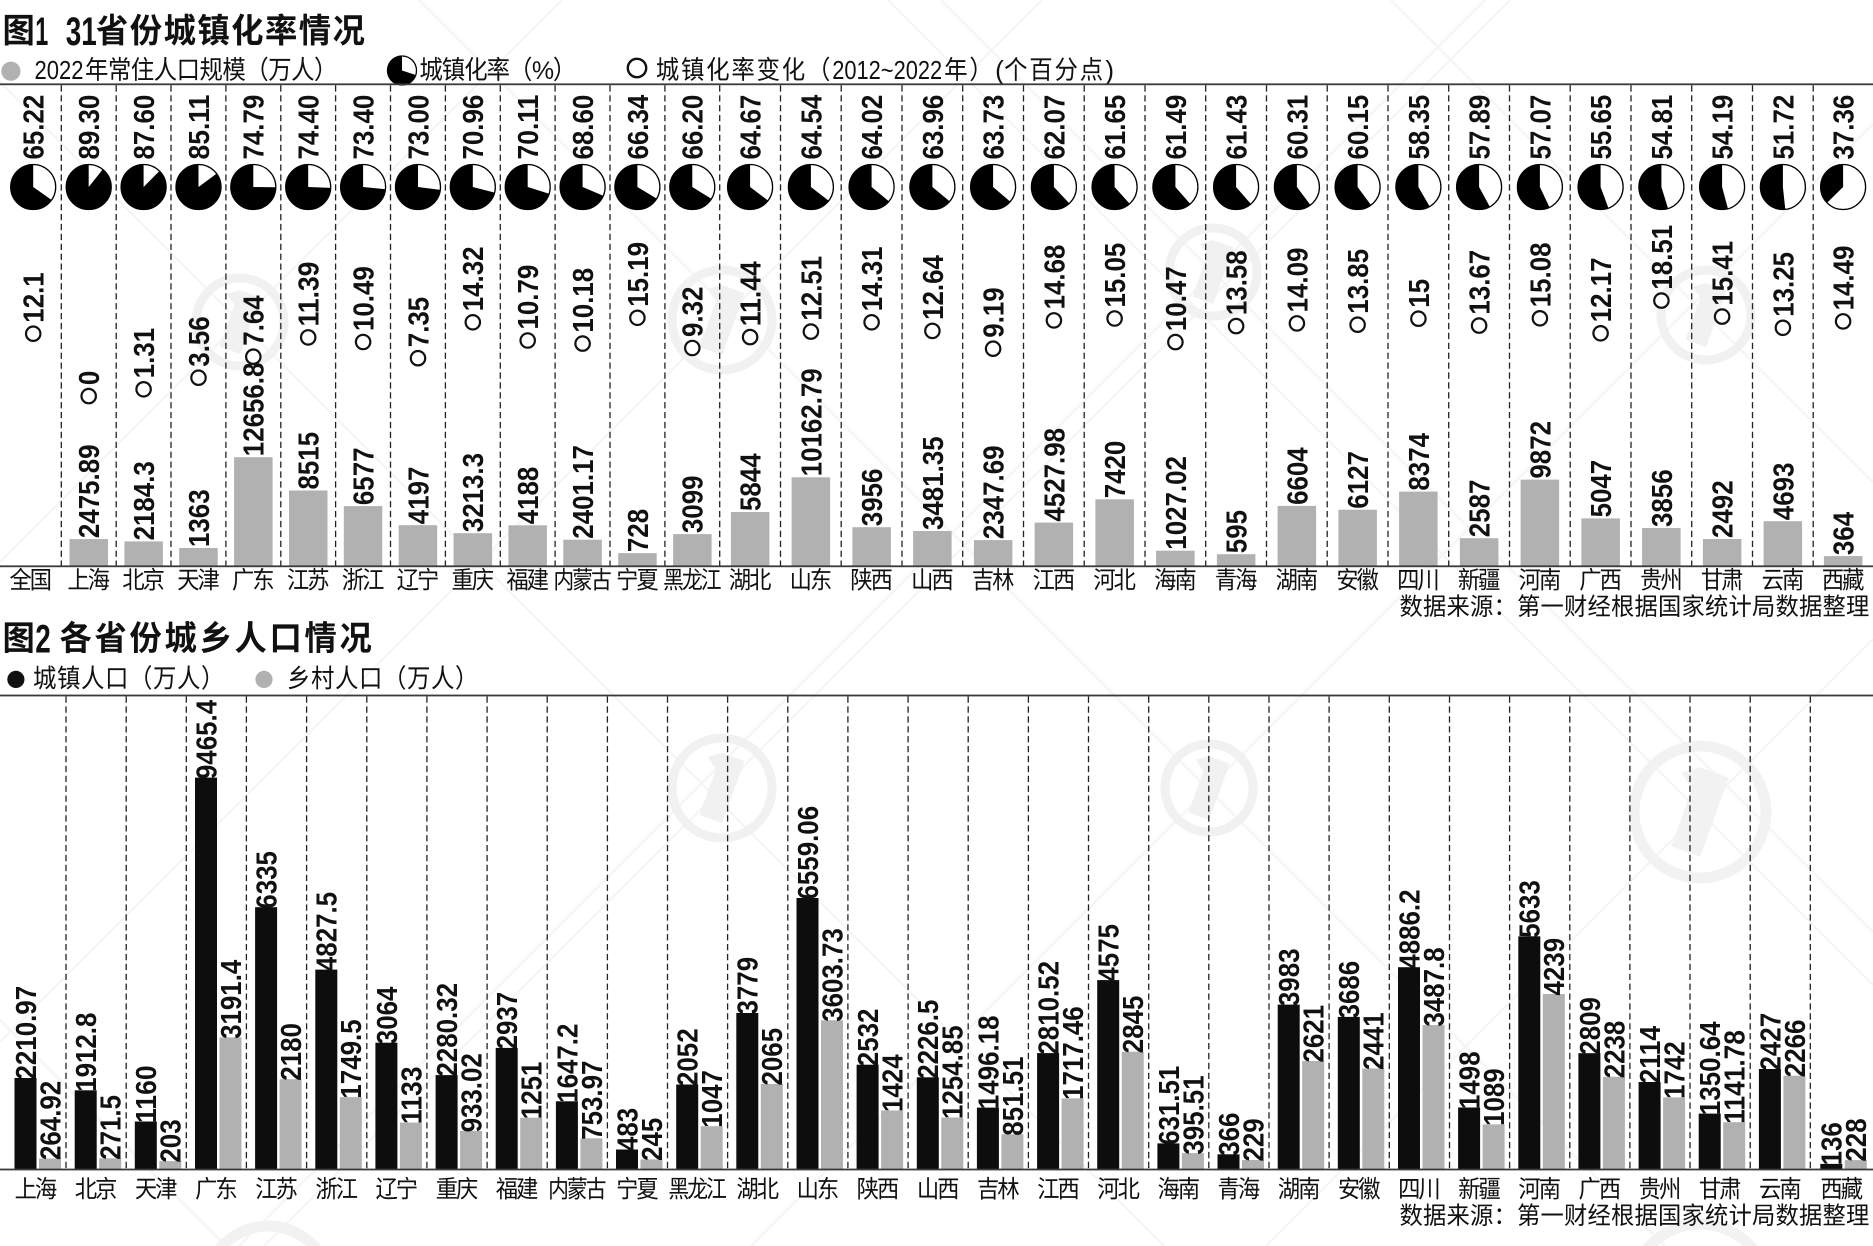 Image resolution: width=1873 pixels, height=1246 pixels. Describe the element at coordinates (1771, 1042) in the screenshot. I see `svg-text: 2427` at that location.